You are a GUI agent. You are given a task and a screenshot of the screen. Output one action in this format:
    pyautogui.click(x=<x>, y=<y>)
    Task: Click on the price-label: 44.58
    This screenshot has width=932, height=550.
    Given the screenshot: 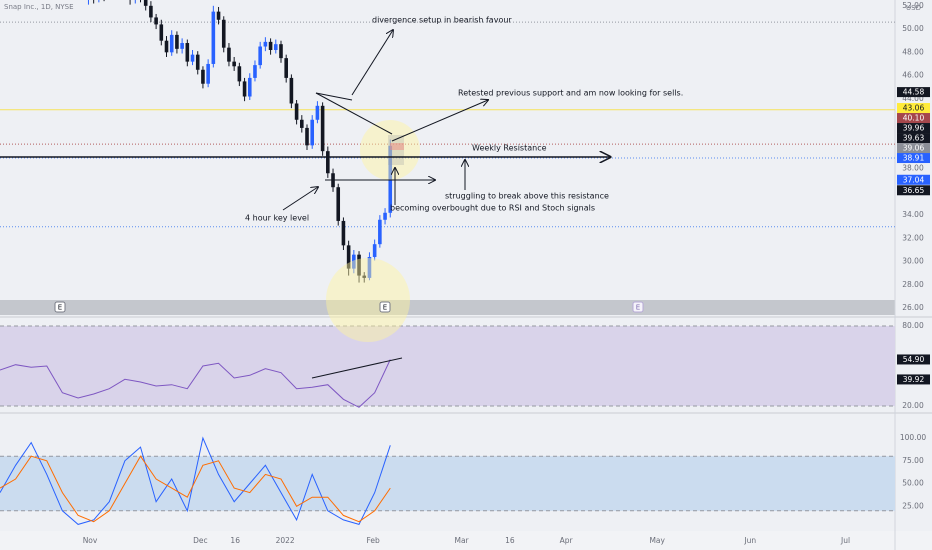 What is the action you would take?
    pyautogui.click(x=914, y=92)
    